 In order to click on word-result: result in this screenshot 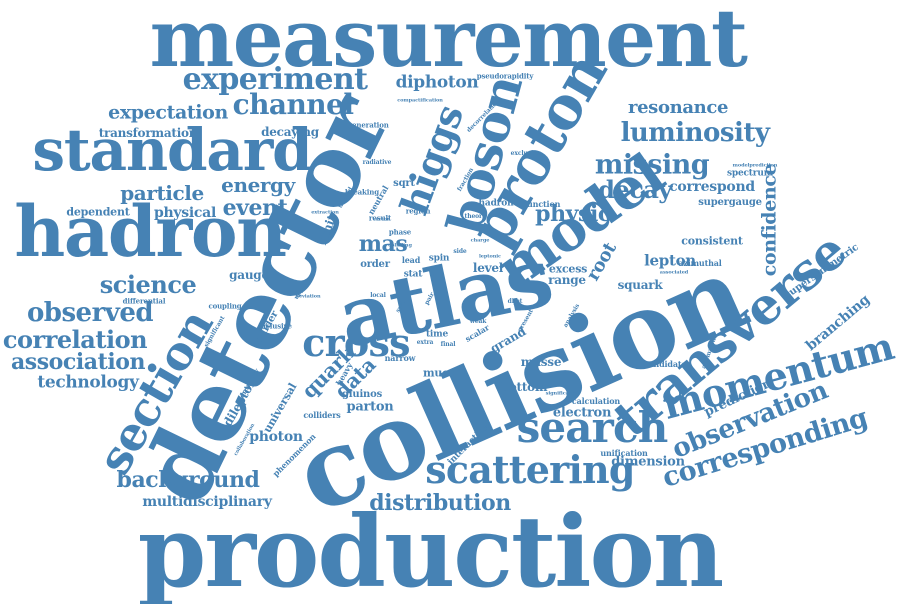, I will do `click(380, 218)`.